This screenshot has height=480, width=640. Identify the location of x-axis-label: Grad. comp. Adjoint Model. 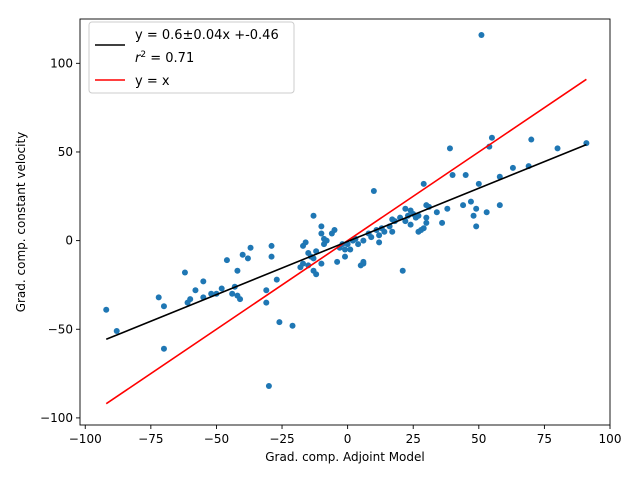
(345, 457).